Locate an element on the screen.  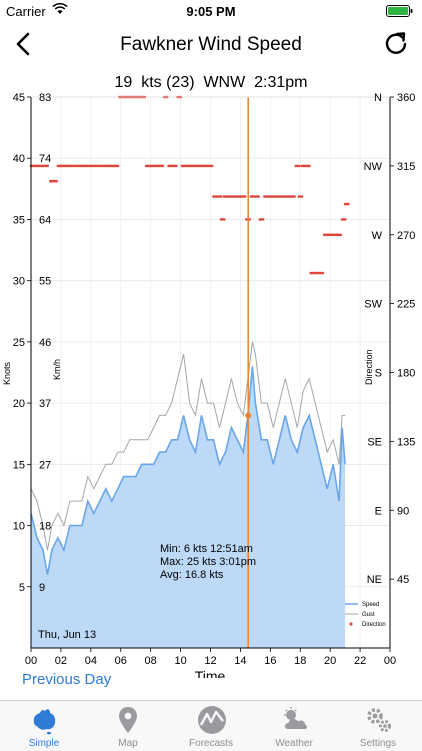
kmh-tick-label: 64 is located at coordinates (45, 220).